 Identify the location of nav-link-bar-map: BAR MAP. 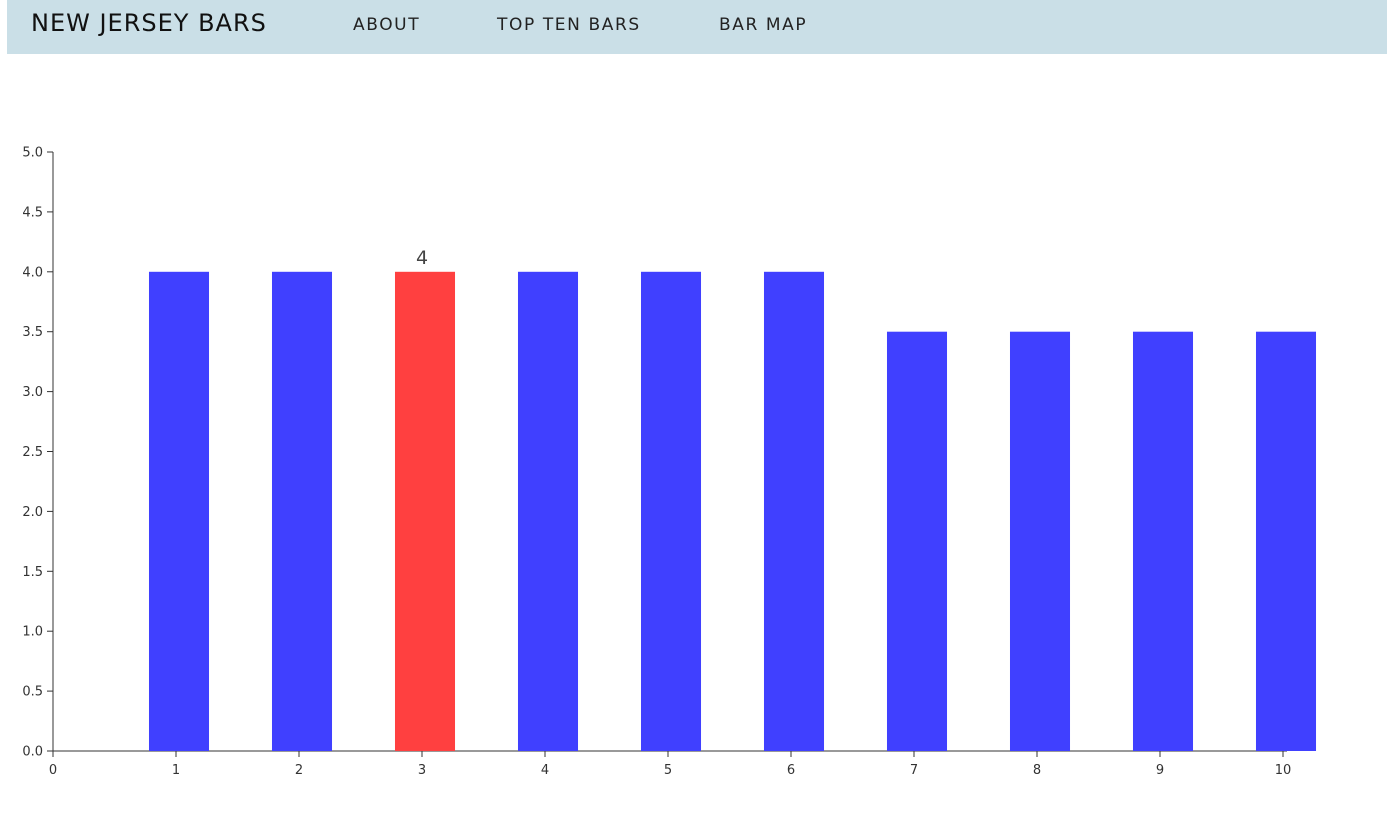
(763, 25).